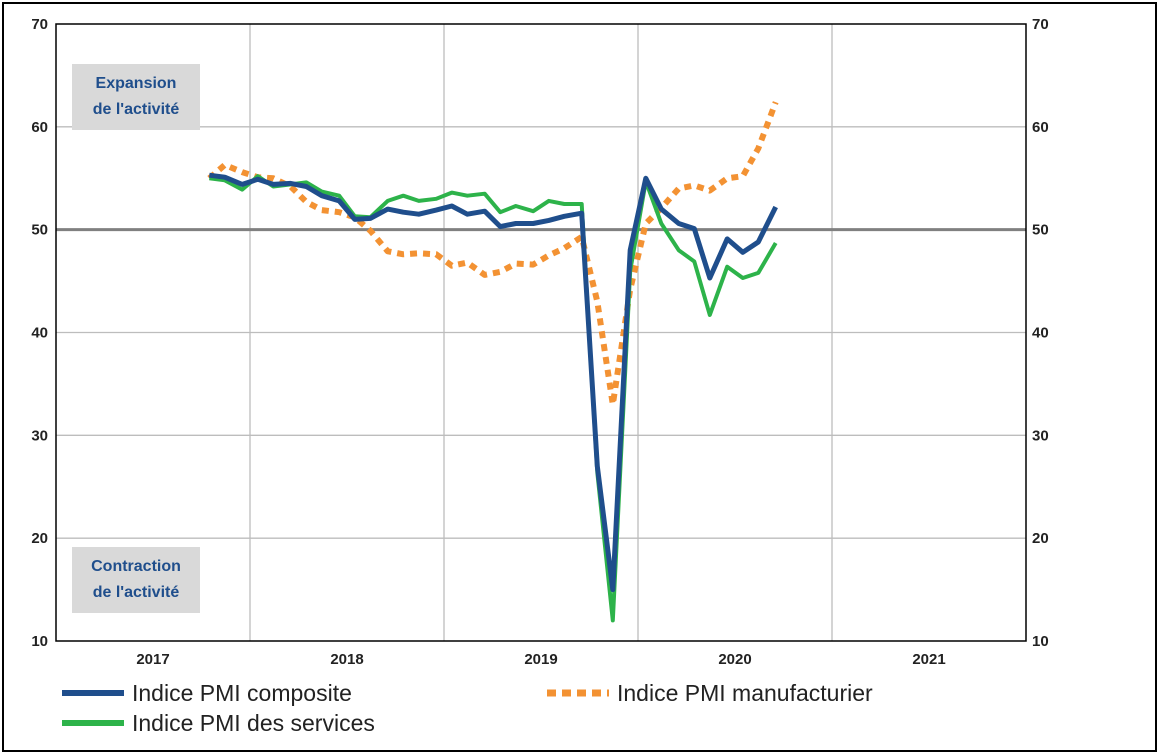 The image size is (1161, 756). Describe the element at coordinates (136, 592) in the screenshot. I see `contraction-note-line2: de l'activité` at that location.